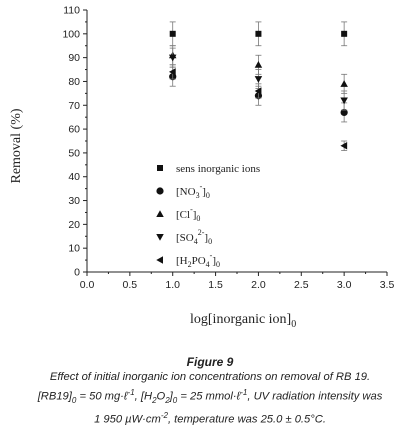 The height and width of the screenshot is (428, 420). I want to click on x-tick-label: 2.0, so click(258, 285).